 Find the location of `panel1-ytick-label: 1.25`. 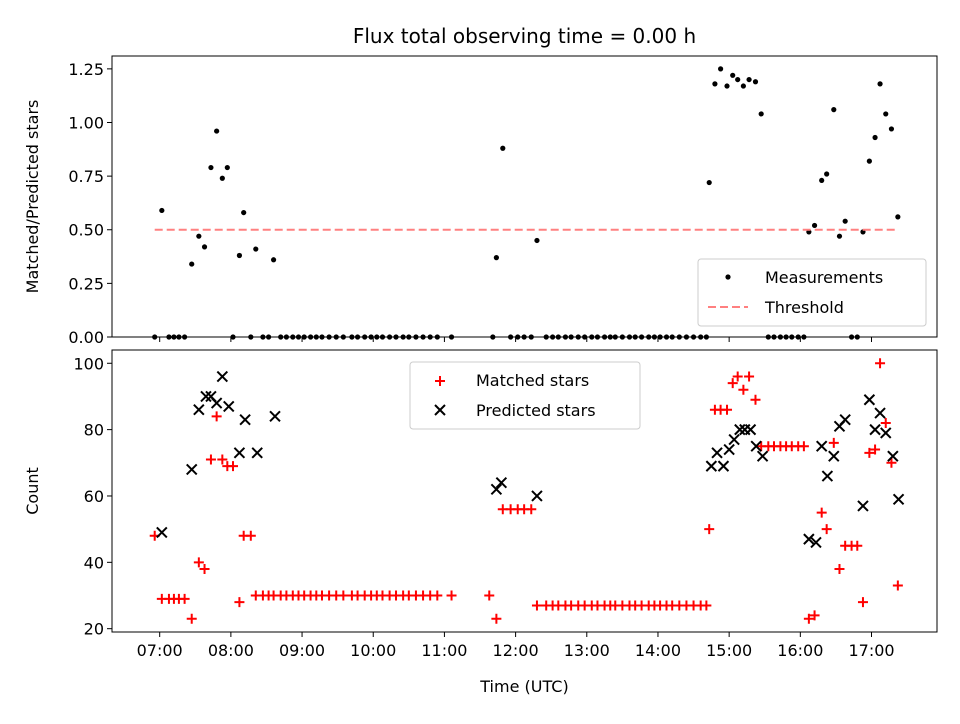

panel1-ytick-label: 1.25 is located at coordinates (86, 69).